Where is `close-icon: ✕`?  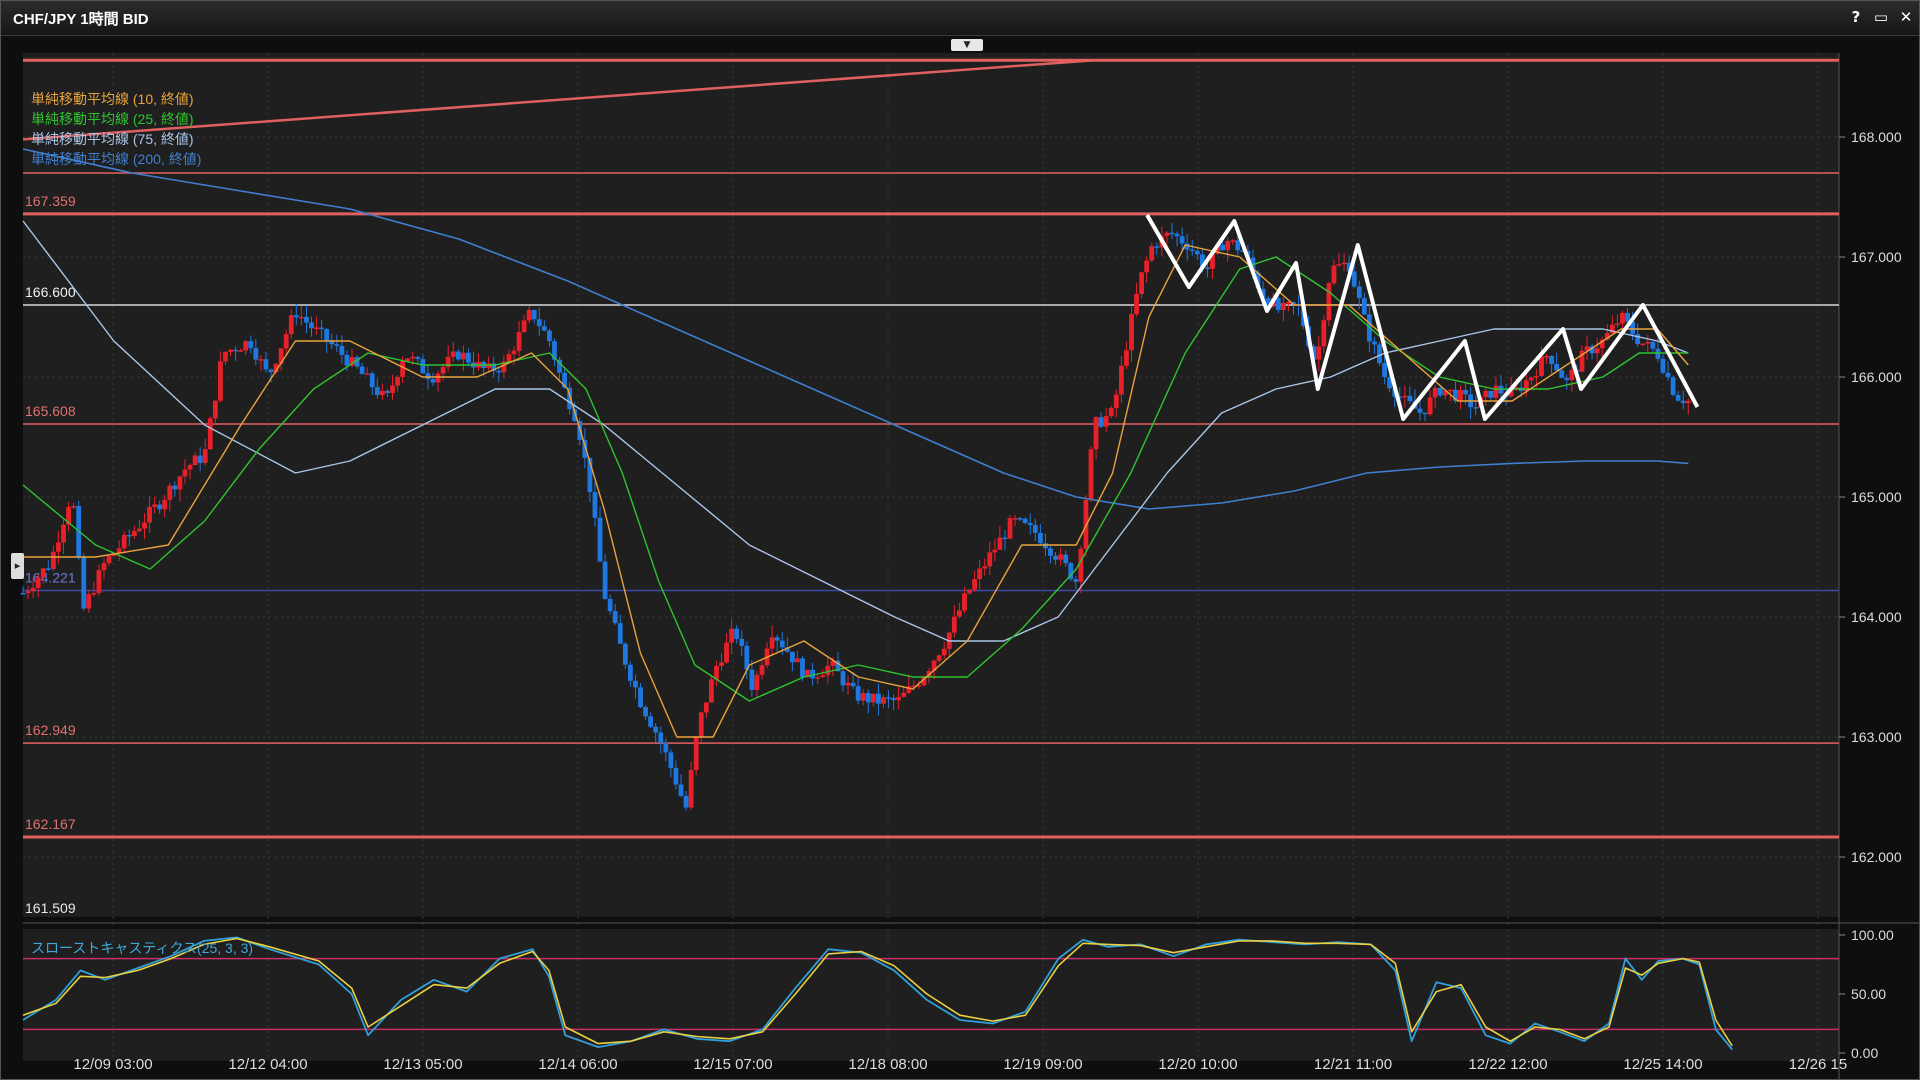
close-icon: ✕ is located at coordinates (1906, 17).